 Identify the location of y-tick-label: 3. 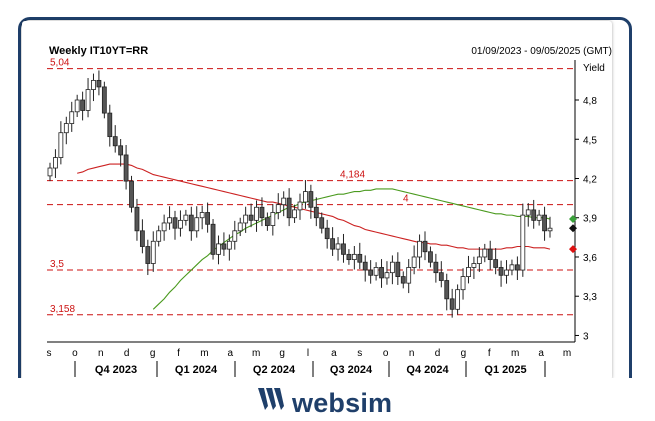
(586, 336).